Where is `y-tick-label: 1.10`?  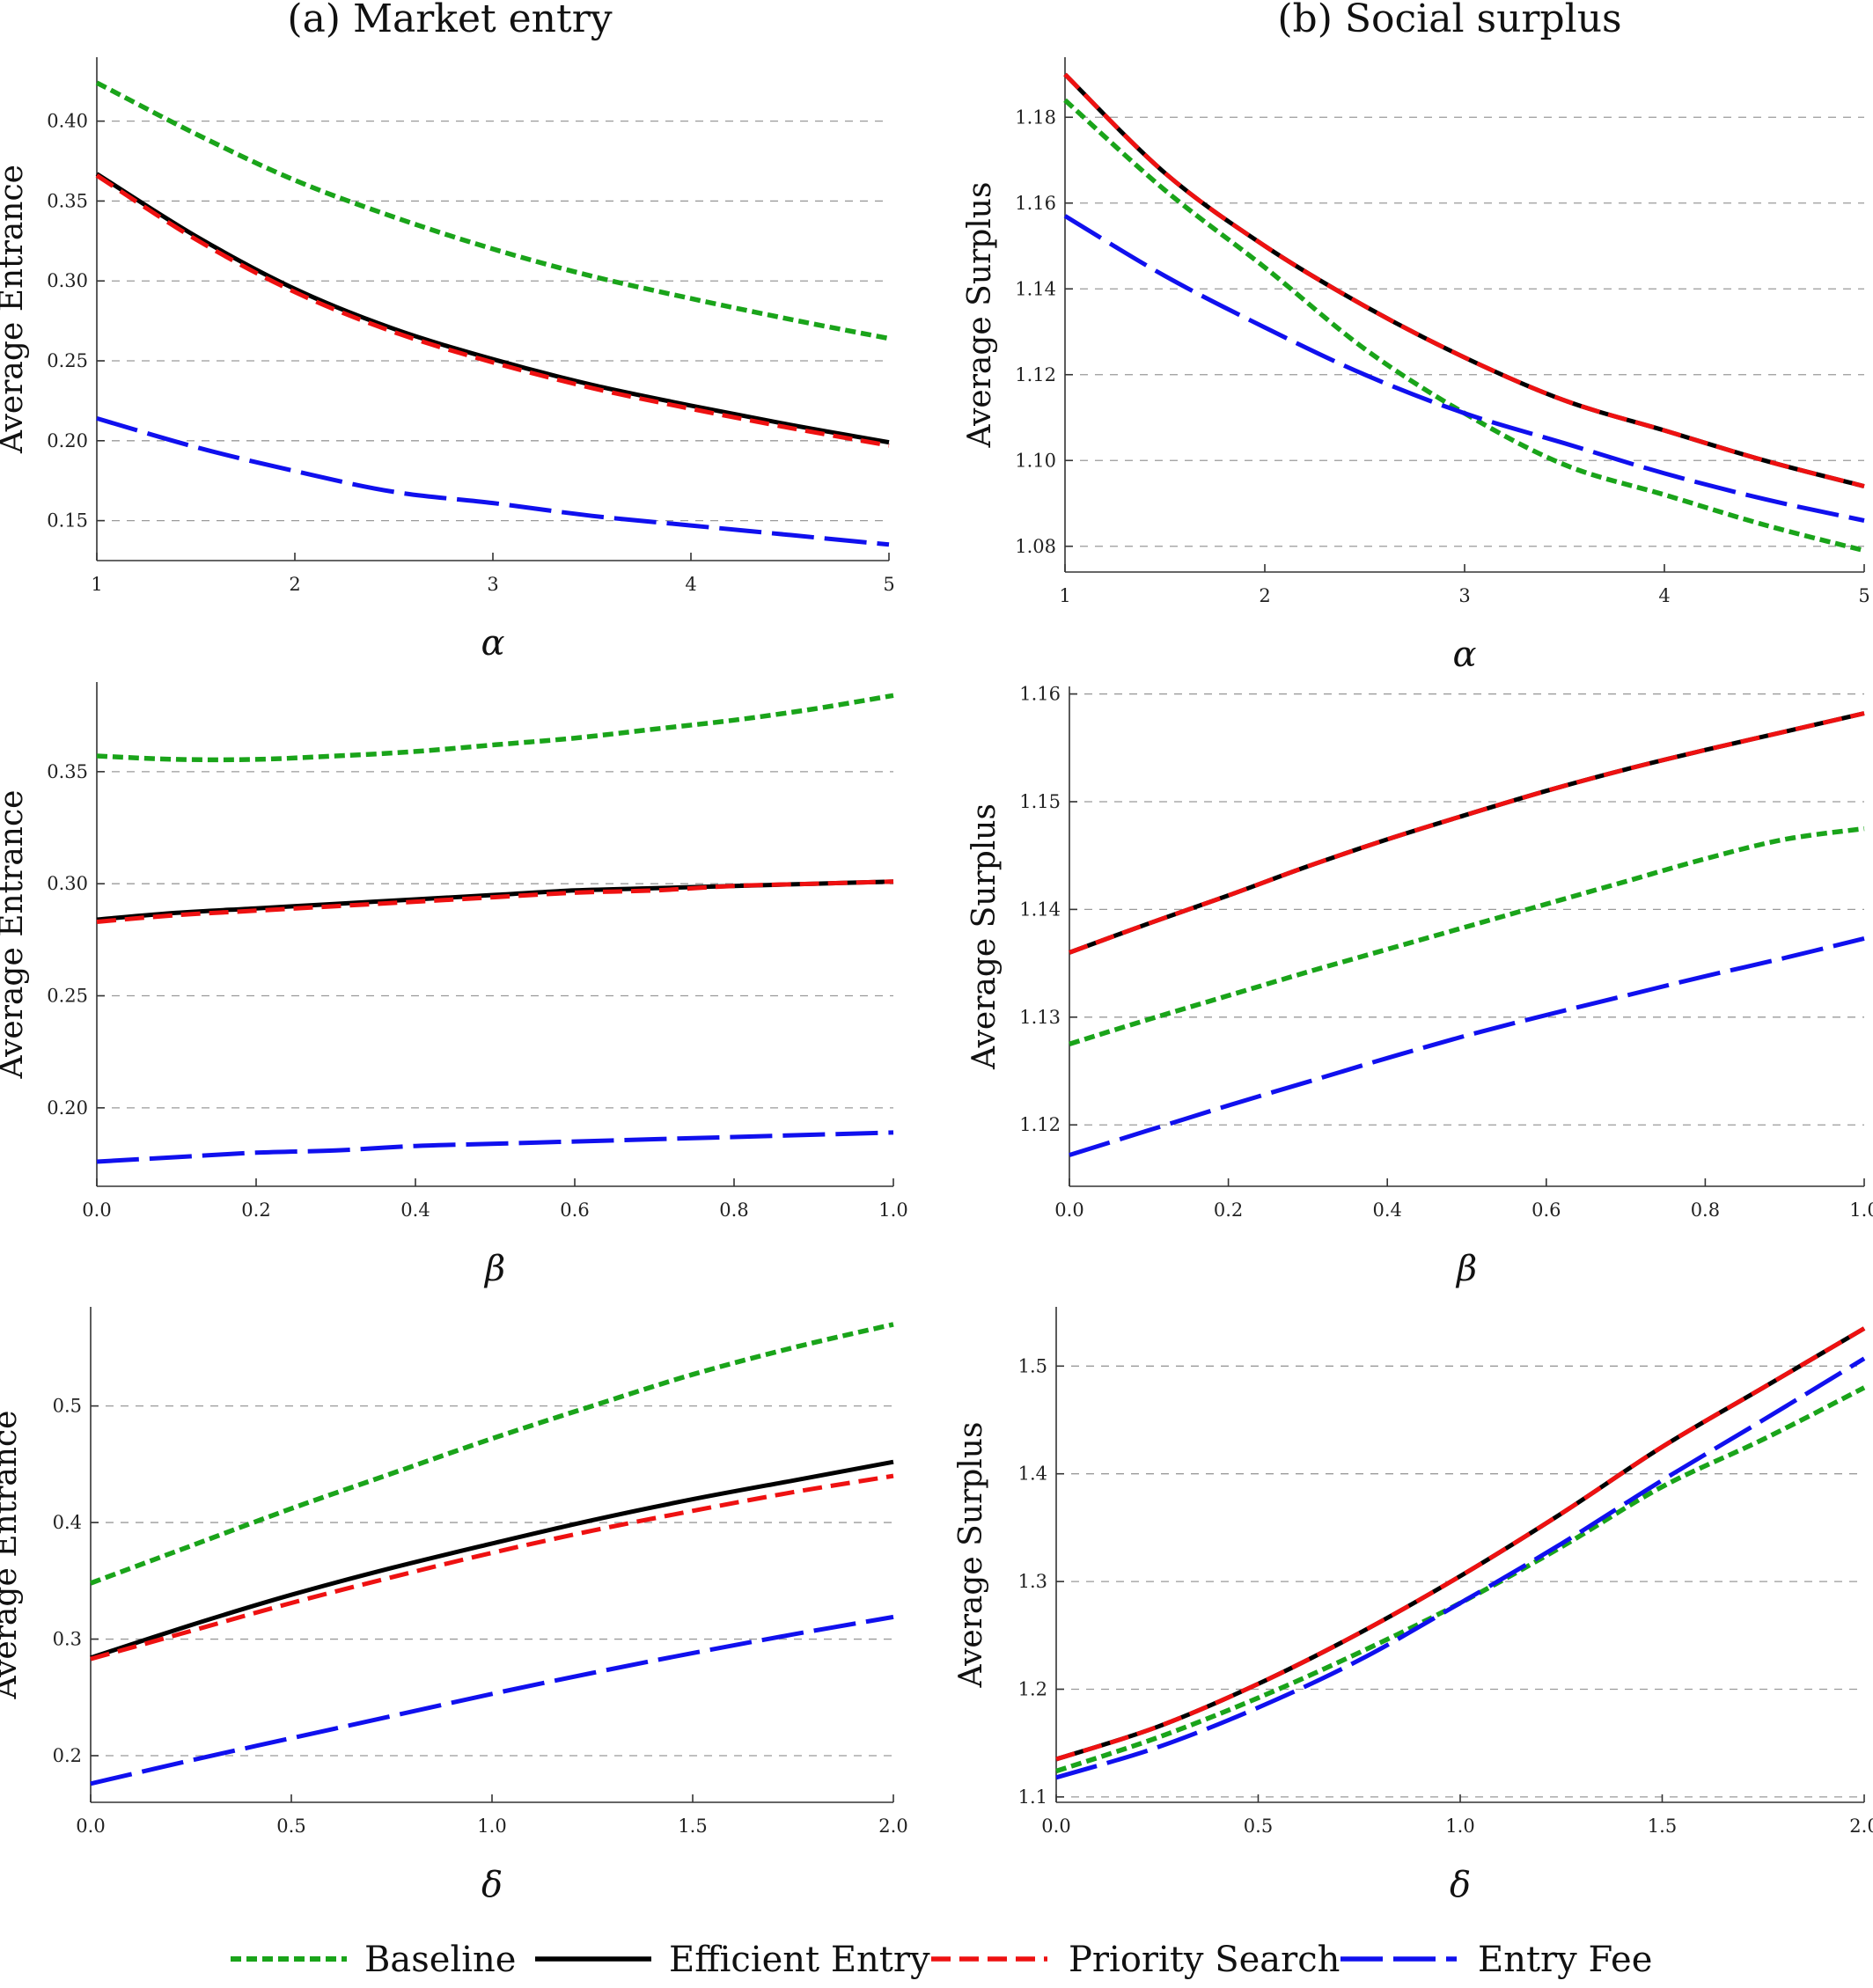 y-tick-label: 1.10 is located at coordinates (1036, 461).